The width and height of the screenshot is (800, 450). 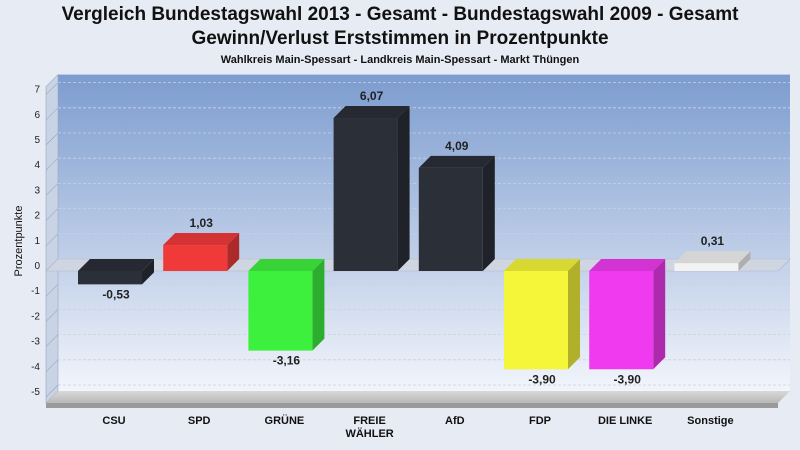 I want to click on x-tick-label: FDP, so click(x=540, y=421).